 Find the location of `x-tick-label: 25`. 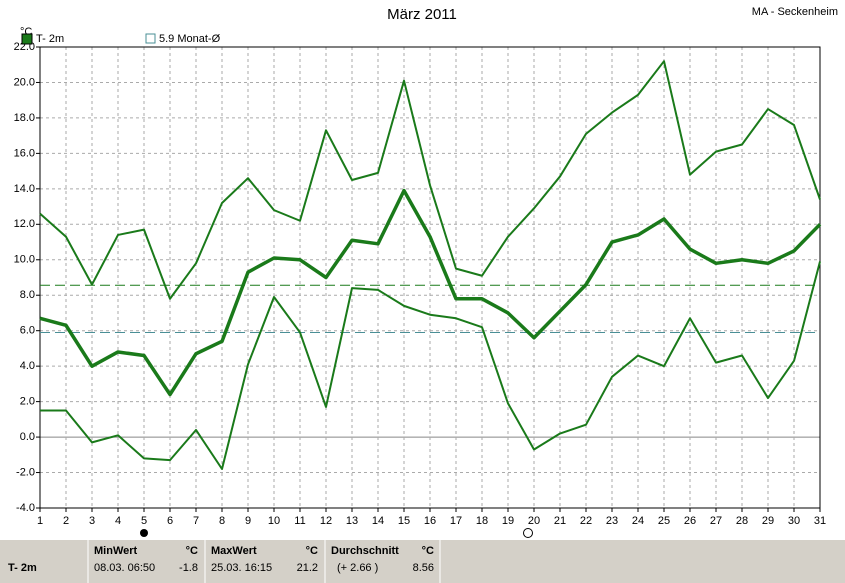

x-tick-label: 25 is located at coordinates (664, 521).